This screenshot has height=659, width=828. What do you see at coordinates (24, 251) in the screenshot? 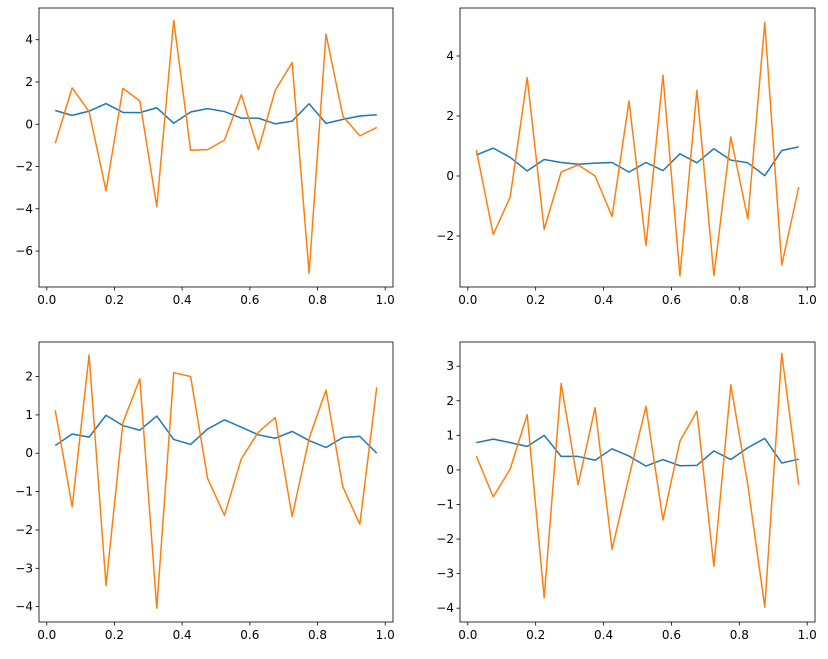
I see `y-tick-label: −6` at bounding box center [24, 251].